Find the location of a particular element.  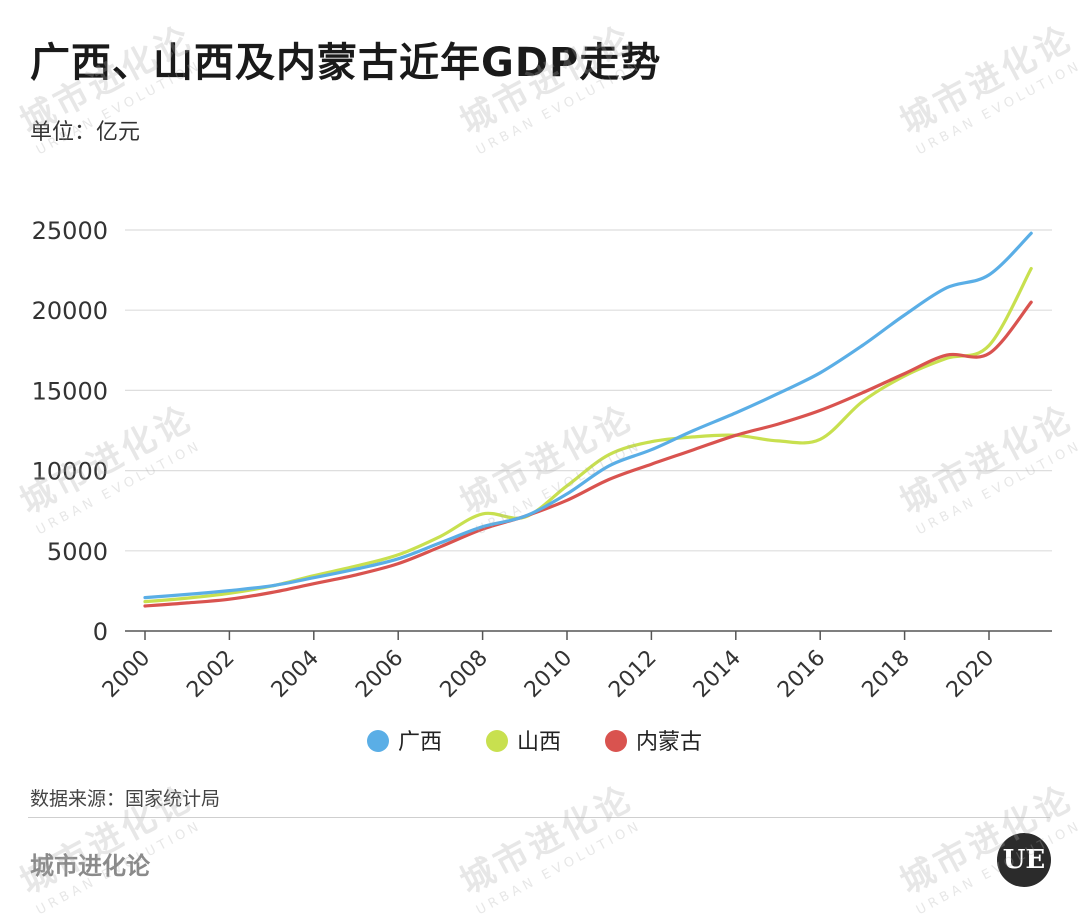

x-tick-label: 2008 is located at coordinates (464, 674).